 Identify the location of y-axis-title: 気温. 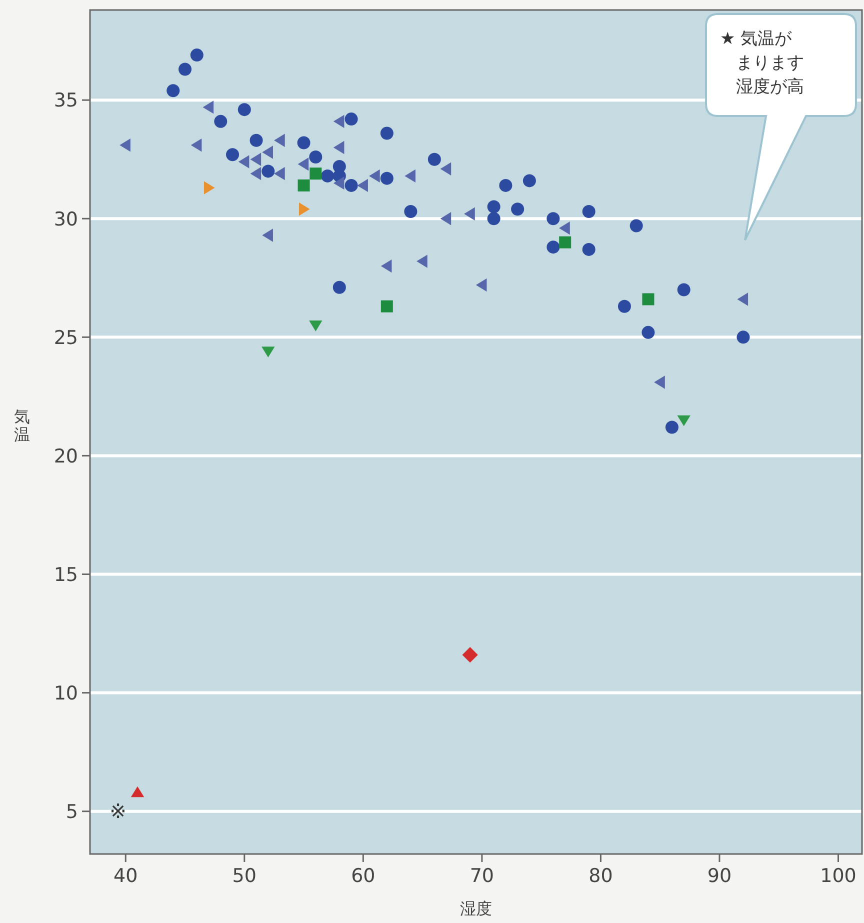
(22, 425).